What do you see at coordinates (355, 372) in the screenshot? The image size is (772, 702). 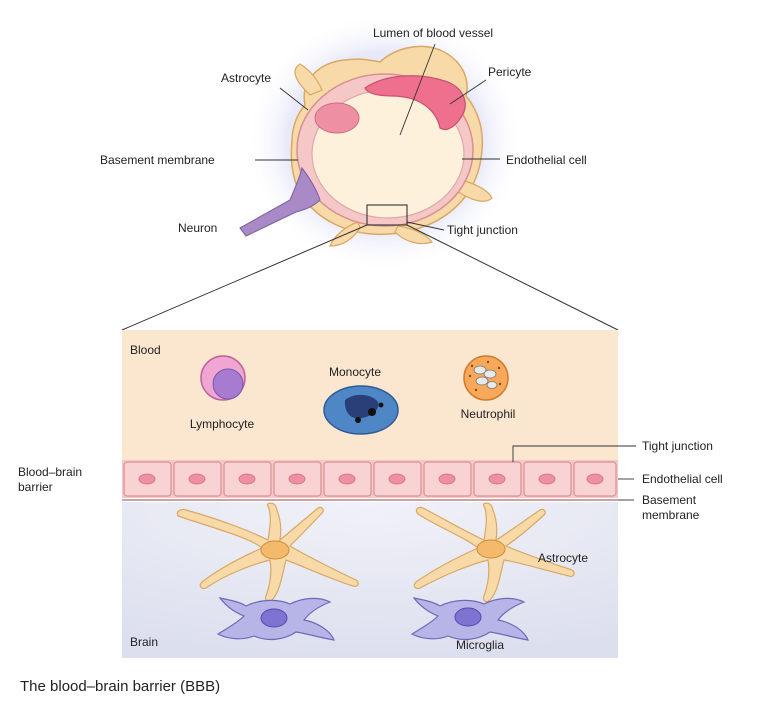 I see `label-monocyte: Monocyte` at bounding box center [355, 372].